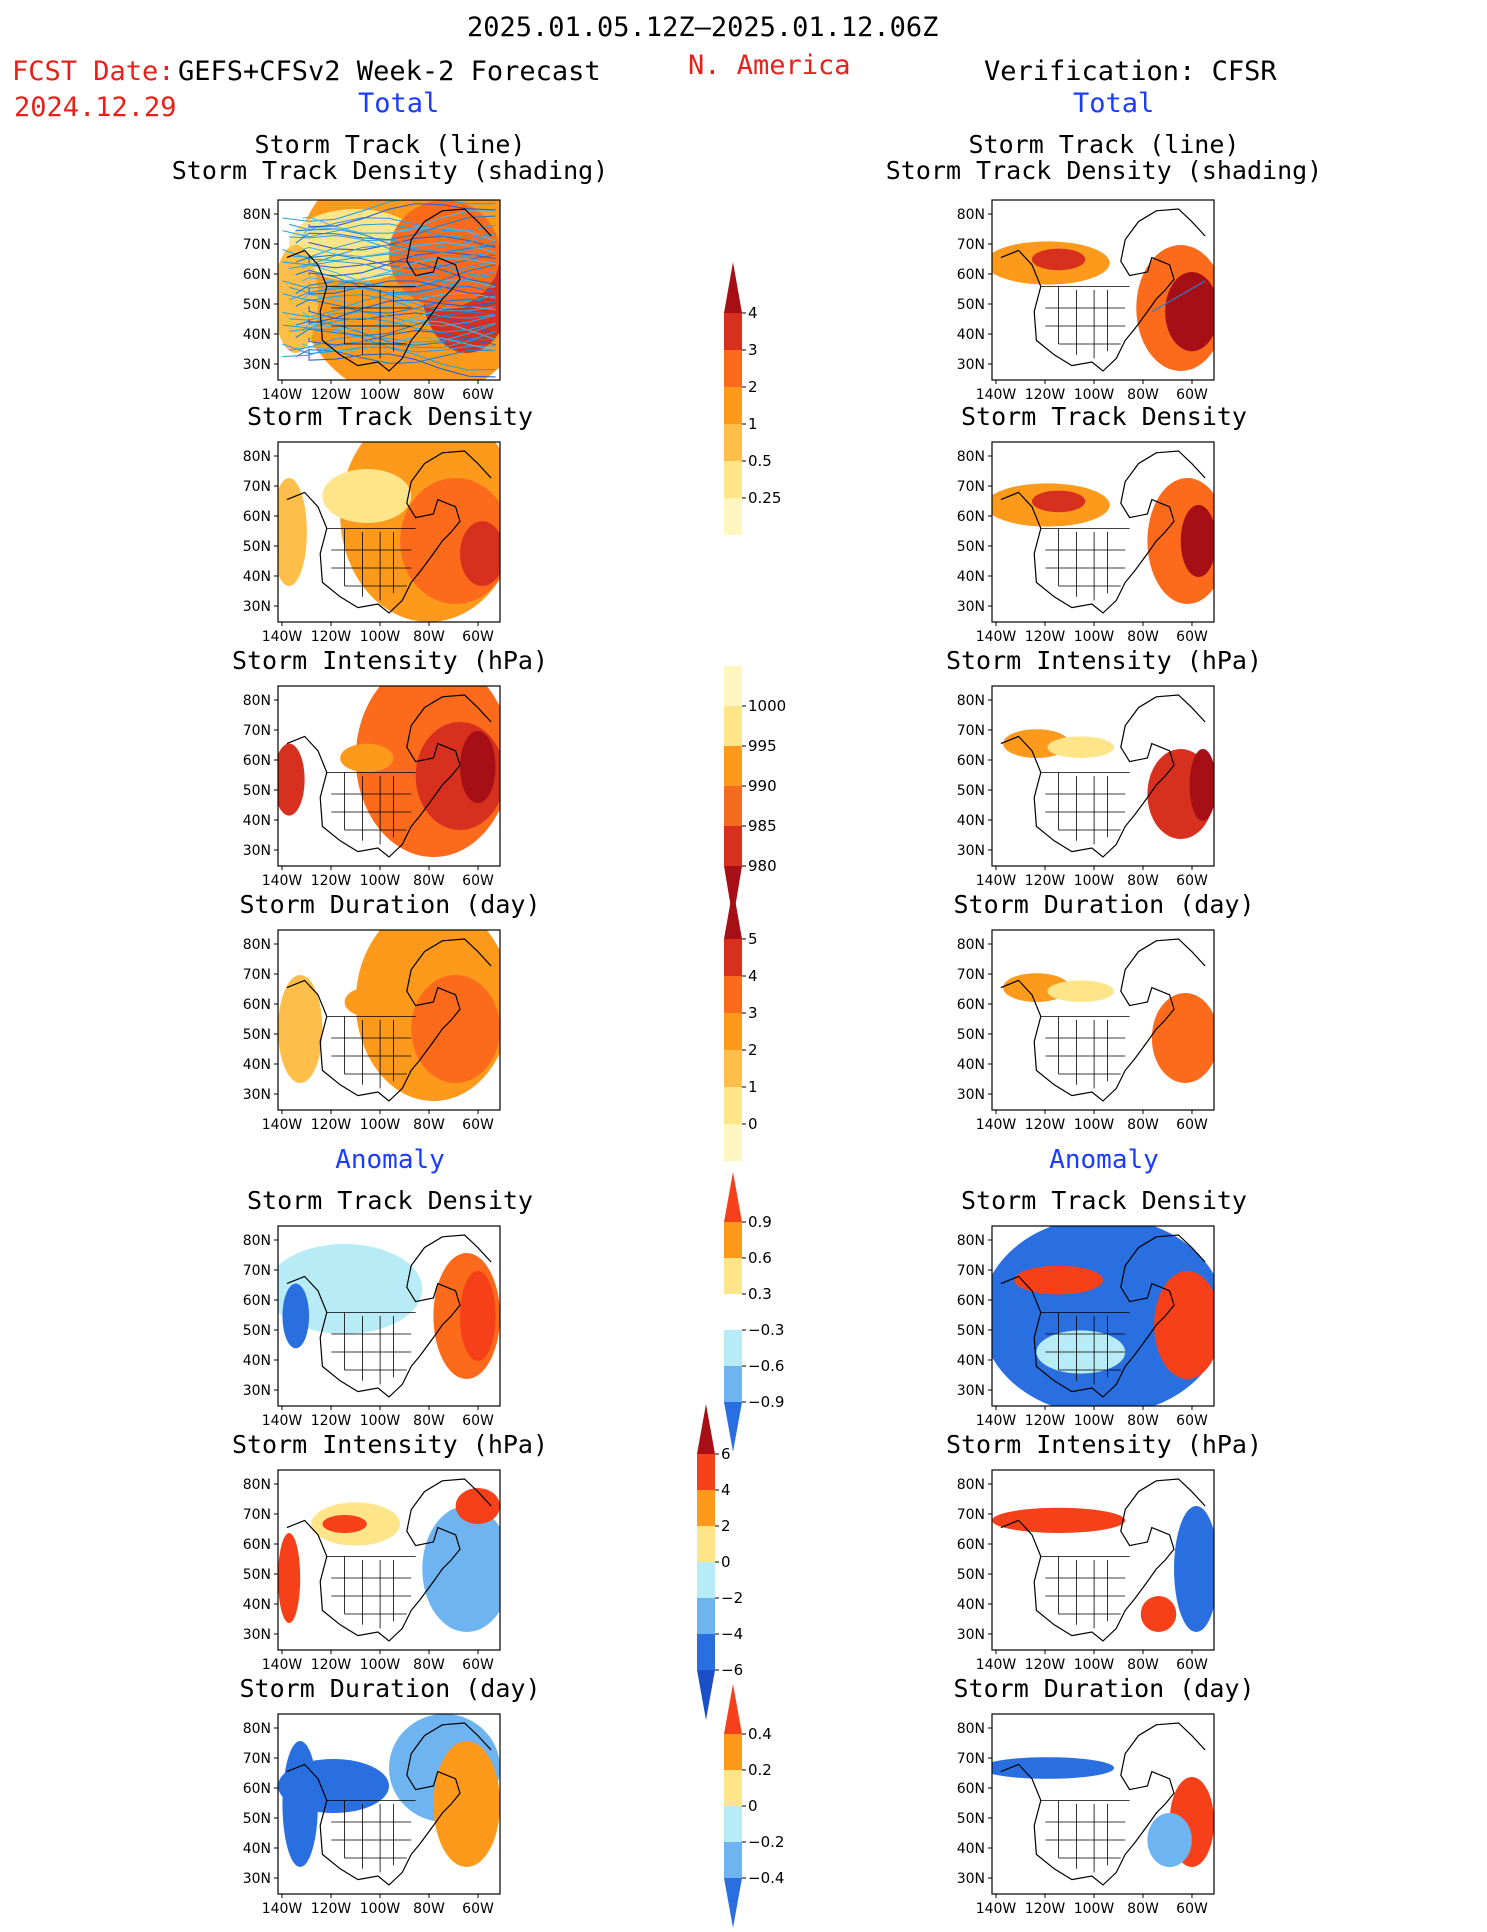  I want to click on left-anomaly-label: Anomaly, so click(390, 1160).